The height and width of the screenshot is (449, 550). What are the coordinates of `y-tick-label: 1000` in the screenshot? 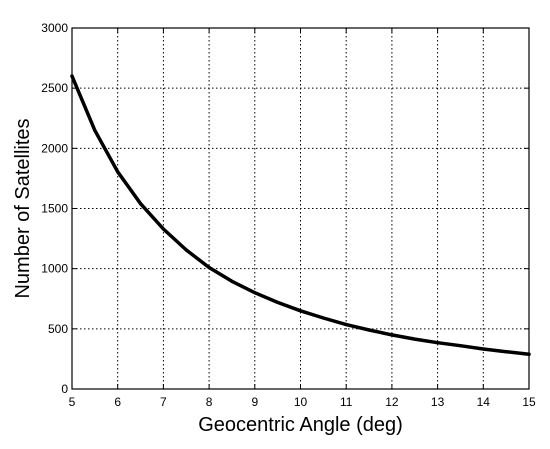 It's located at (54, 269).